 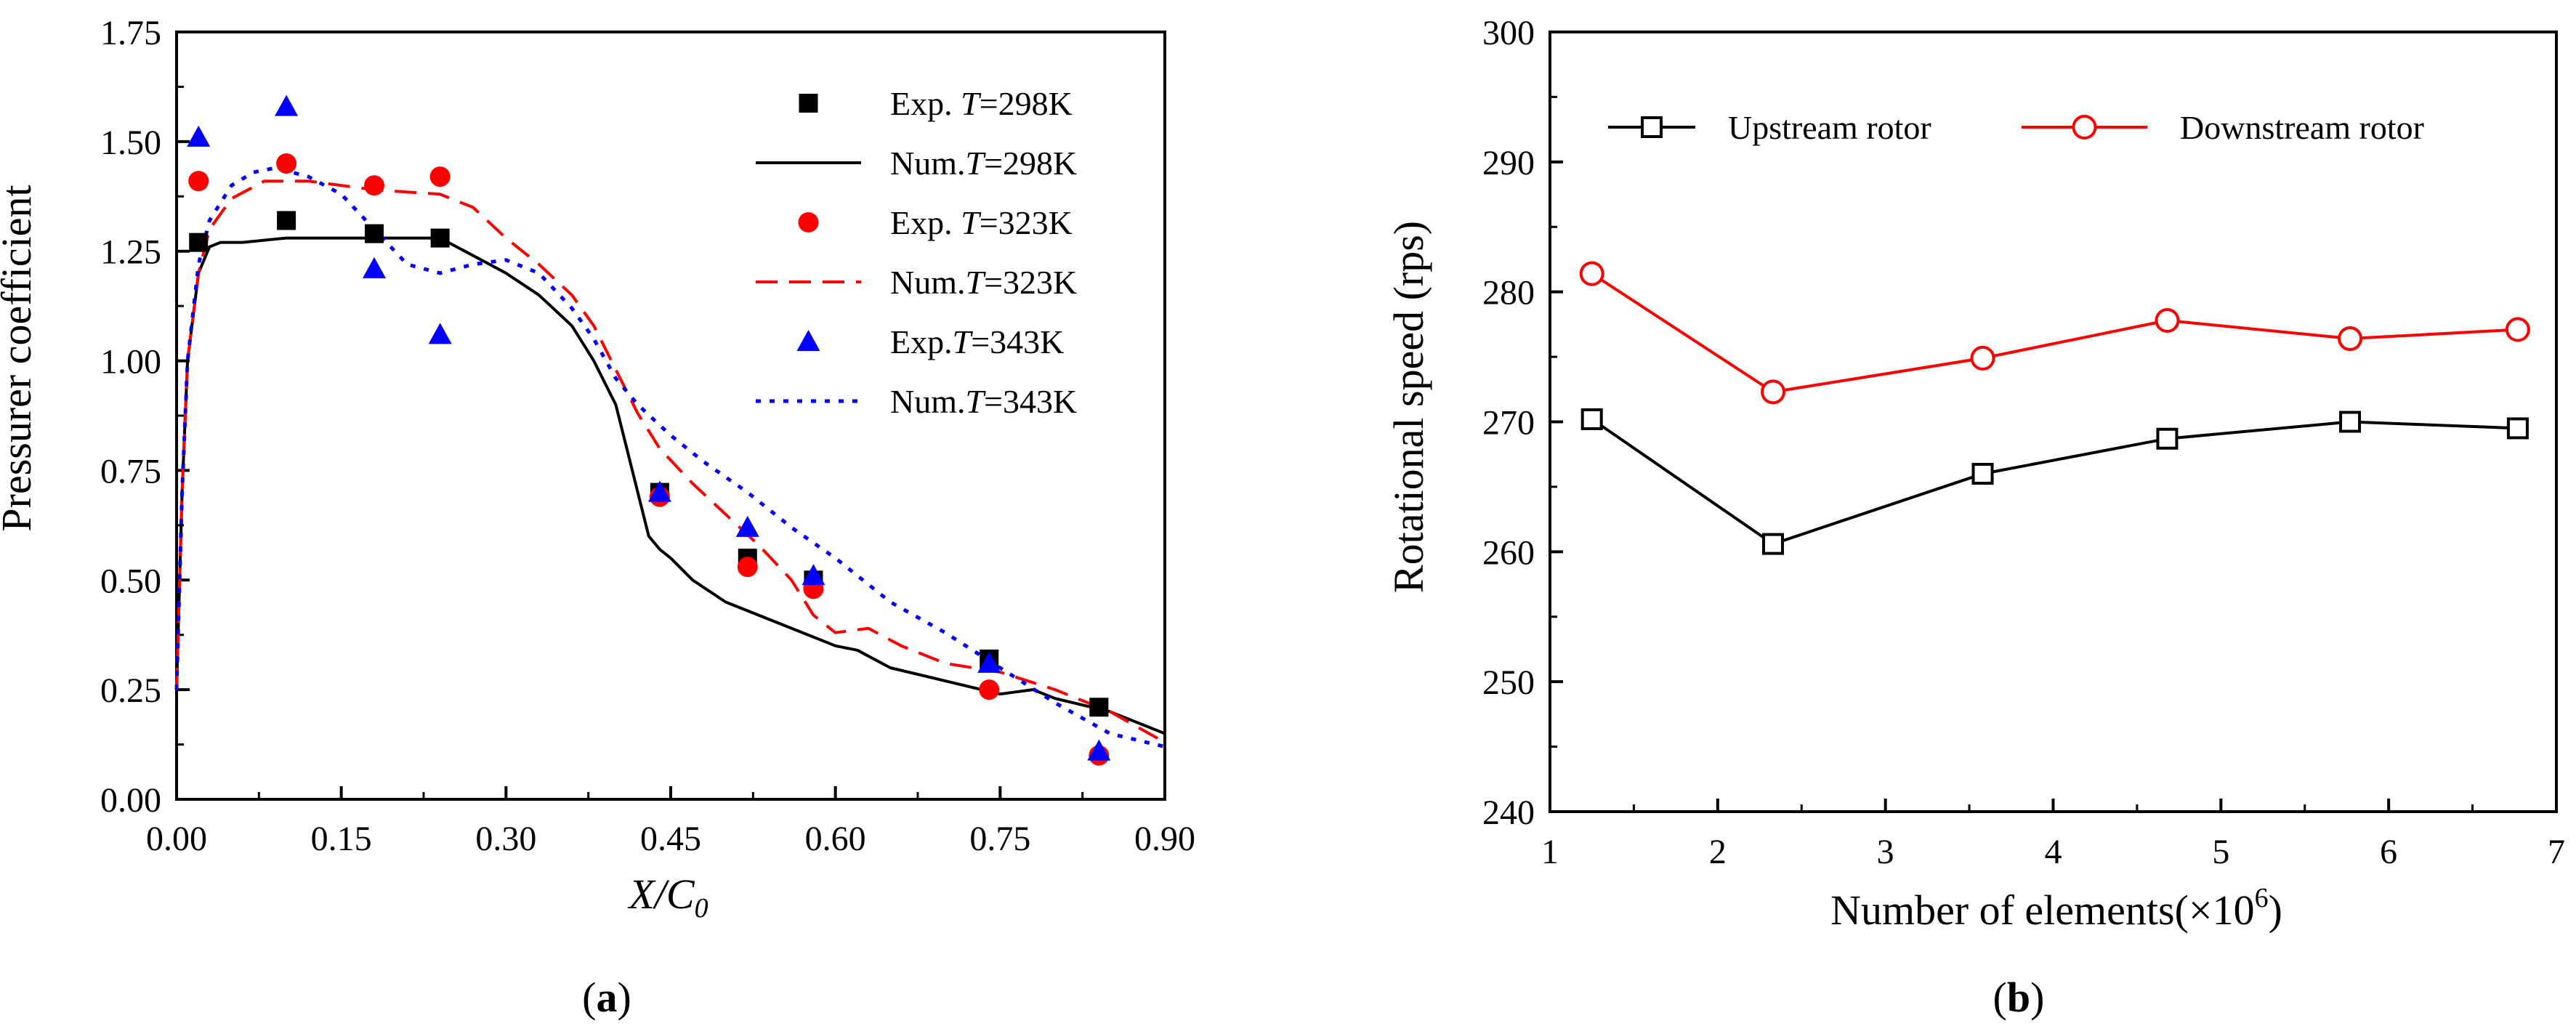 What do you see at coordinates (1509, 682) in the screenshot?
I see `y-tick-label: 250` at bounding box center [1509, 682].